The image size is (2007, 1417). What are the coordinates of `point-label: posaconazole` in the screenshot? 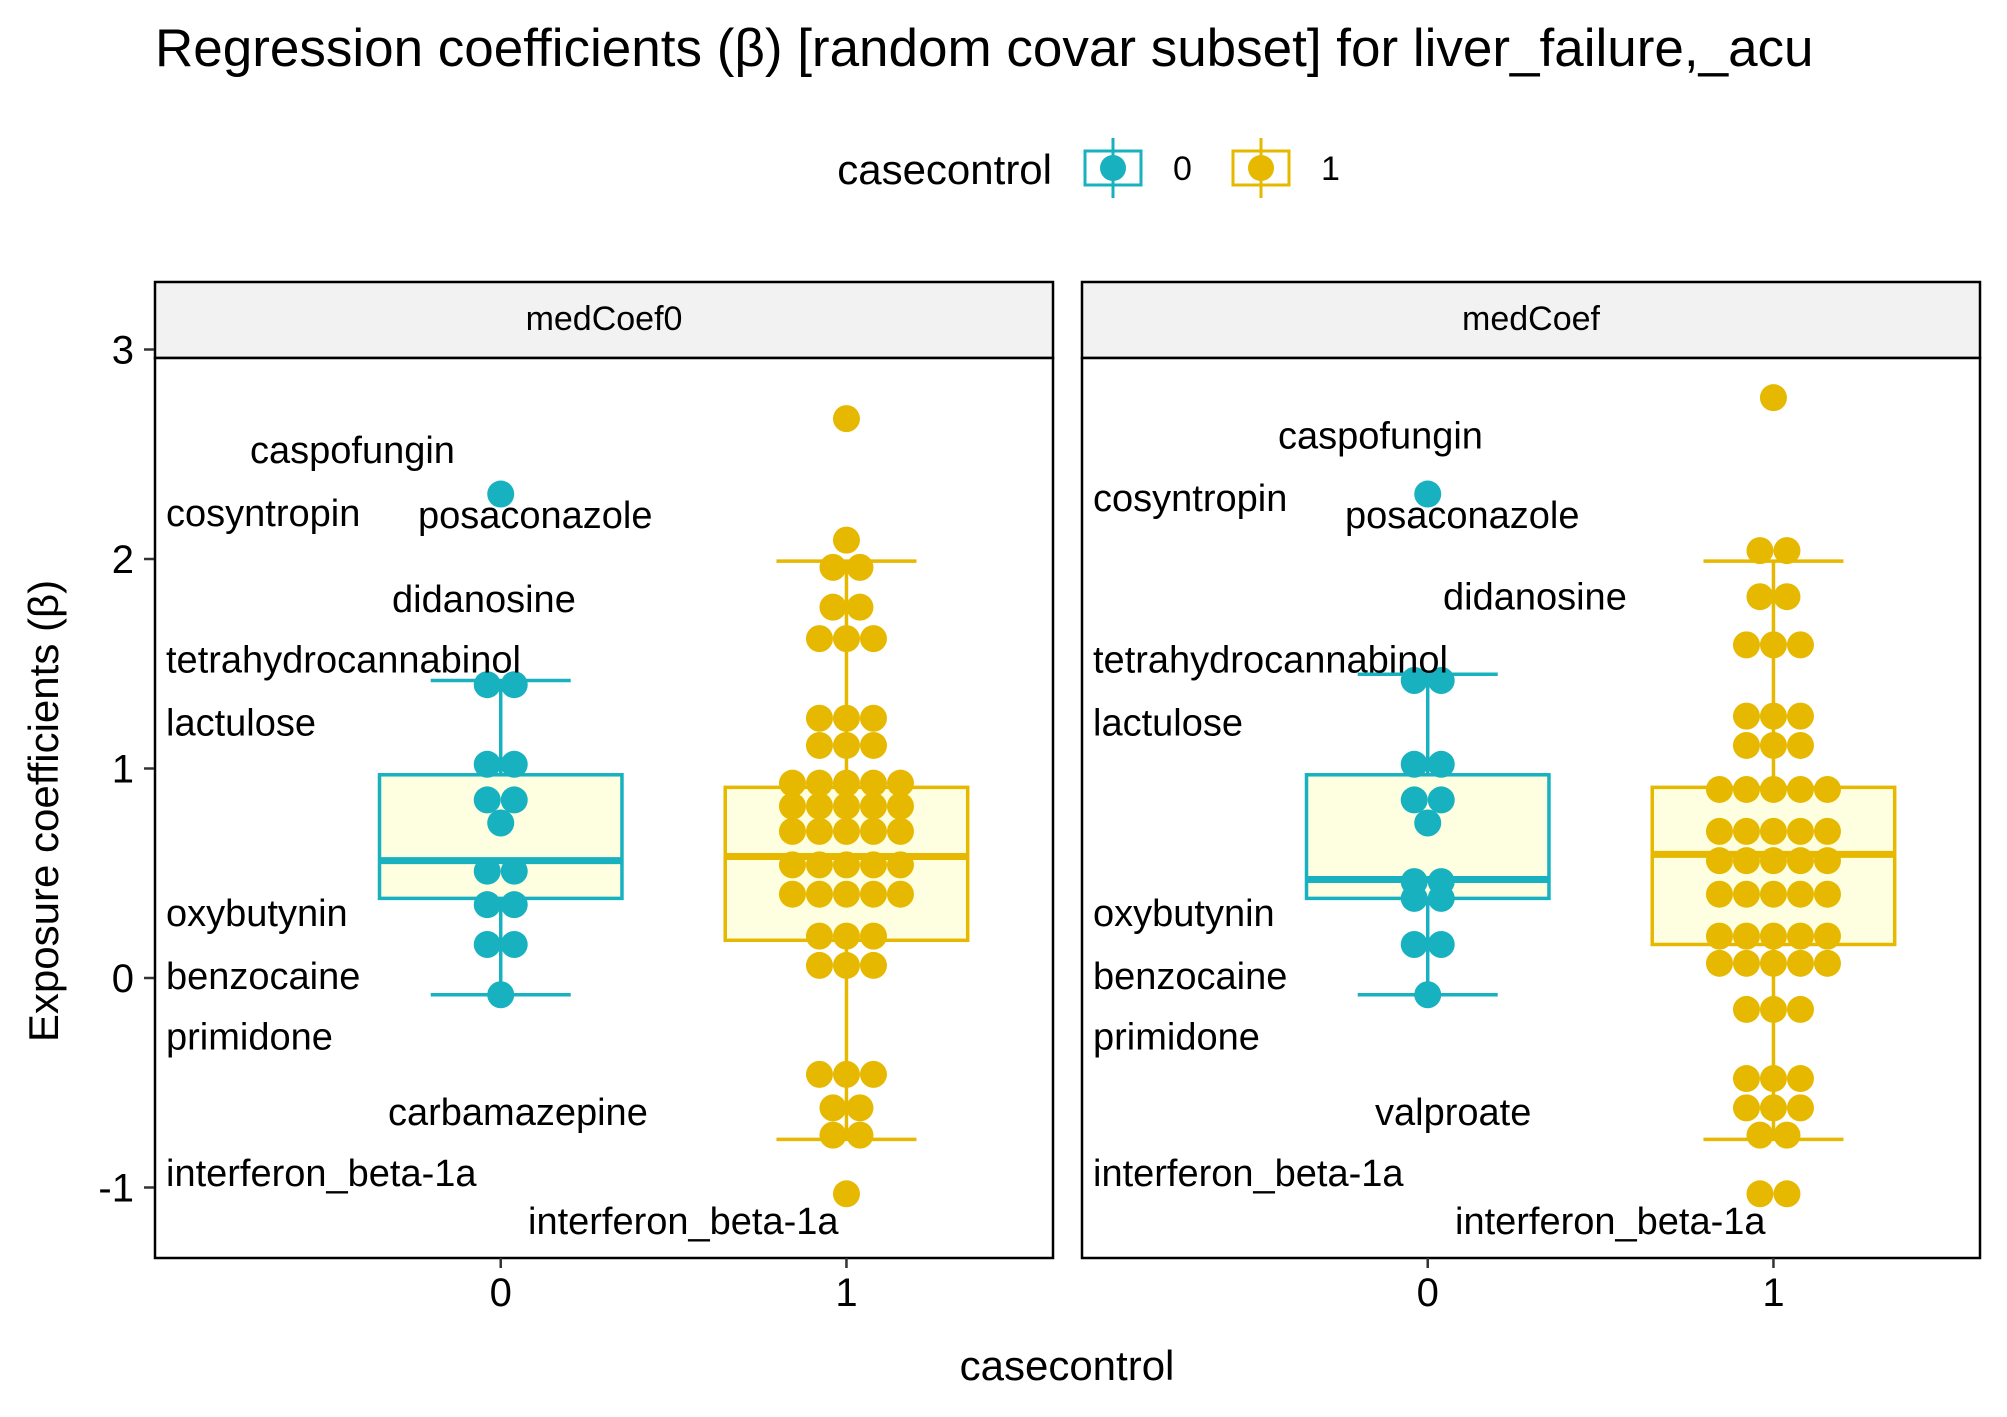 It's located at (535, 516).